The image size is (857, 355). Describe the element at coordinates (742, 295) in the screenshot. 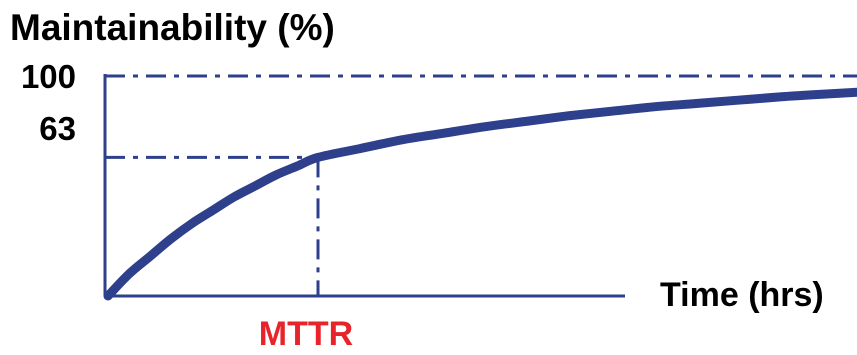

I see `x-axis-label: Time (hrs)` at that location.